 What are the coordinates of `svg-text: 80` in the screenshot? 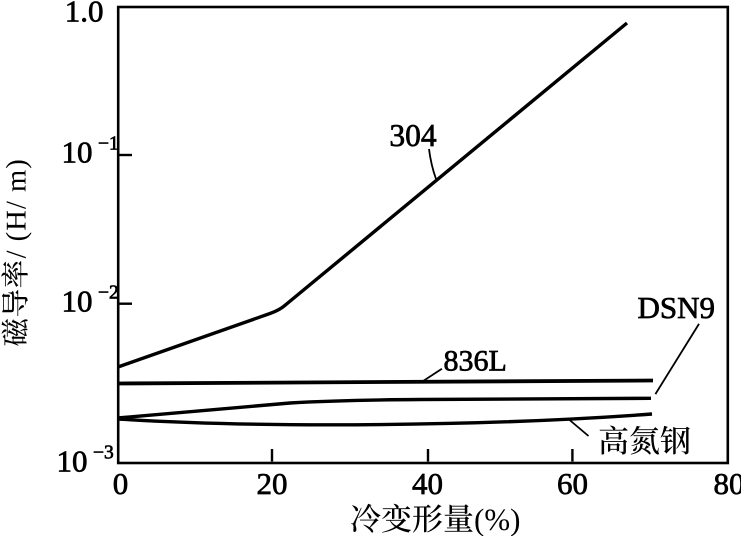 It's located at (727, 483).